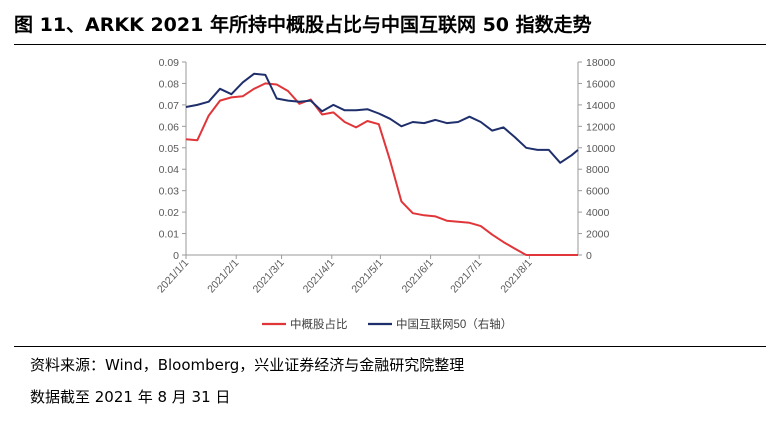  What do you see at coordinates (598, 213) in the screenshot?
I see `right-tick-label: 4000` at bounding box center [598, 213].